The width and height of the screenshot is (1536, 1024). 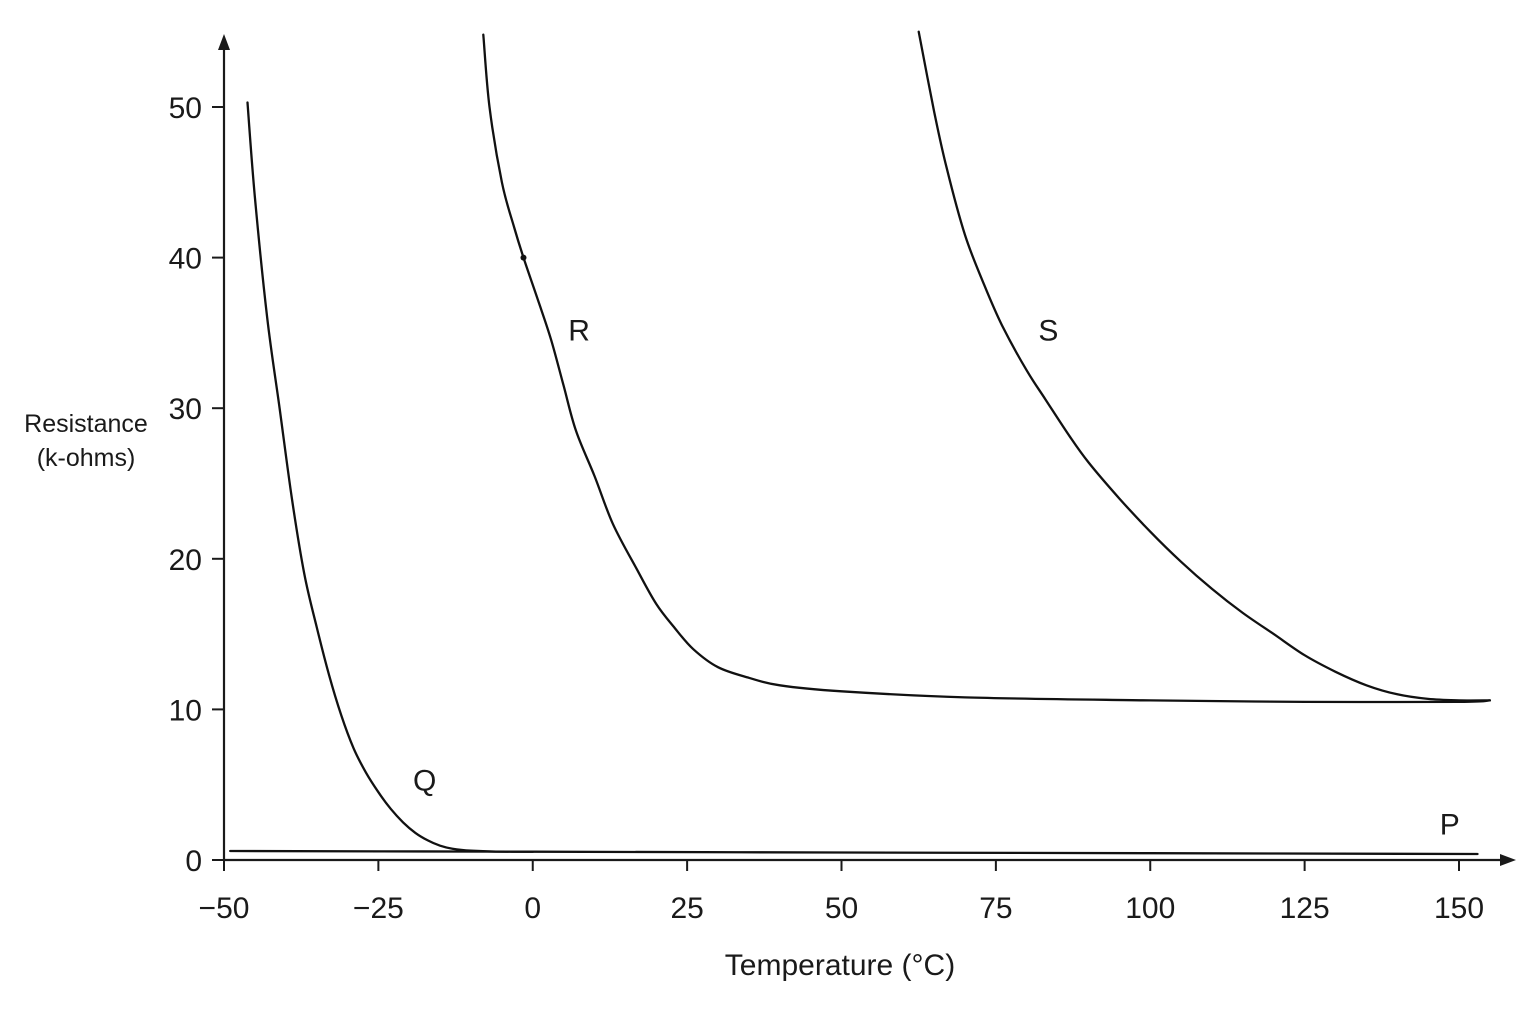 I want to click on x-axis-arrowhead, so click(x=1508, y=860).